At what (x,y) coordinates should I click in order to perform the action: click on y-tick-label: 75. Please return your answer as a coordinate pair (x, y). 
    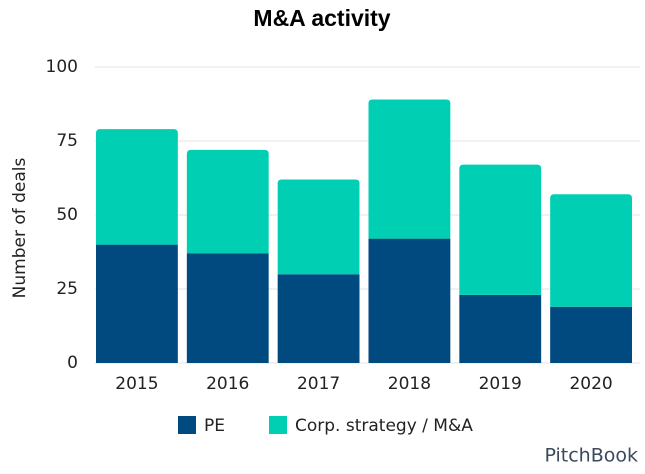
    Looking at the image, I should click on (67, 141).